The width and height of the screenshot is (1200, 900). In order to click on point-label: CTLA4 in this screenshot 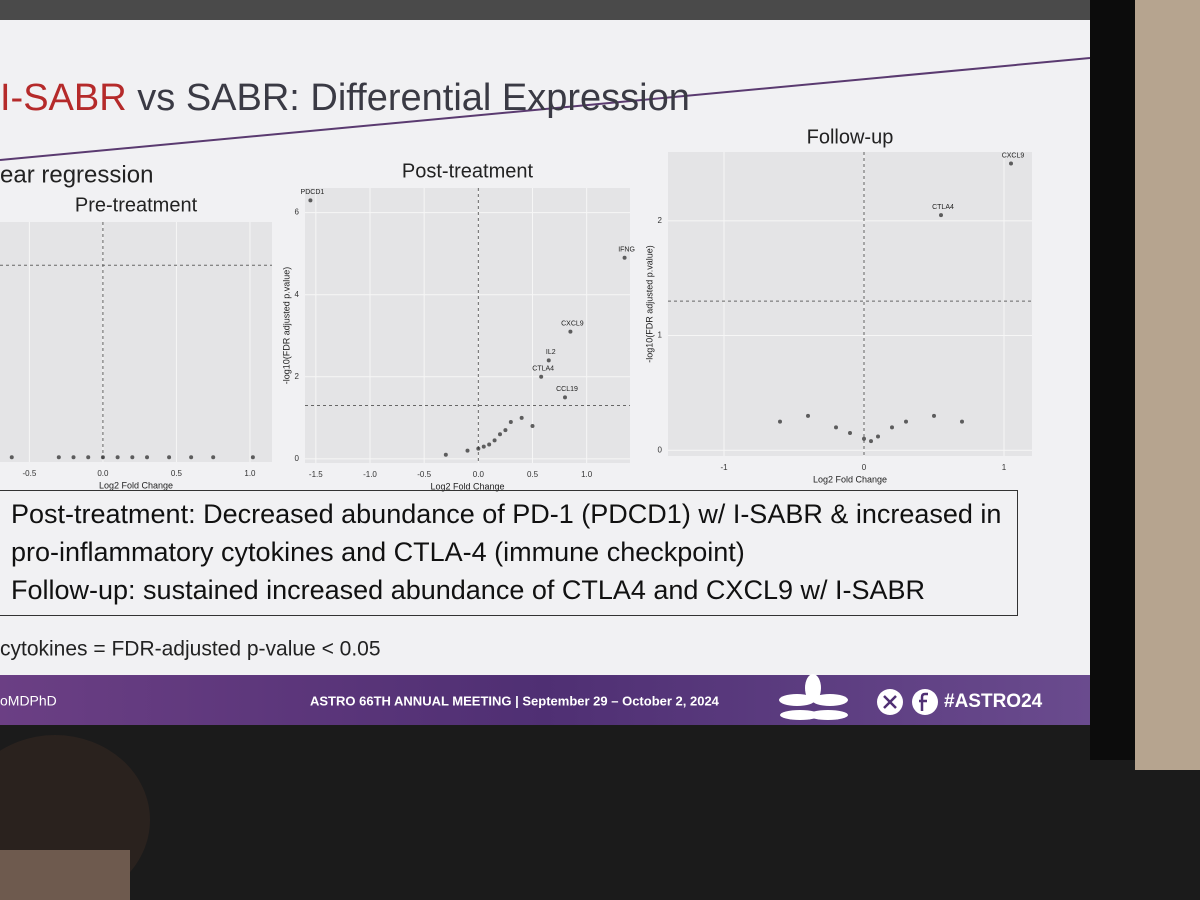, I will do `click(943, 207)`.